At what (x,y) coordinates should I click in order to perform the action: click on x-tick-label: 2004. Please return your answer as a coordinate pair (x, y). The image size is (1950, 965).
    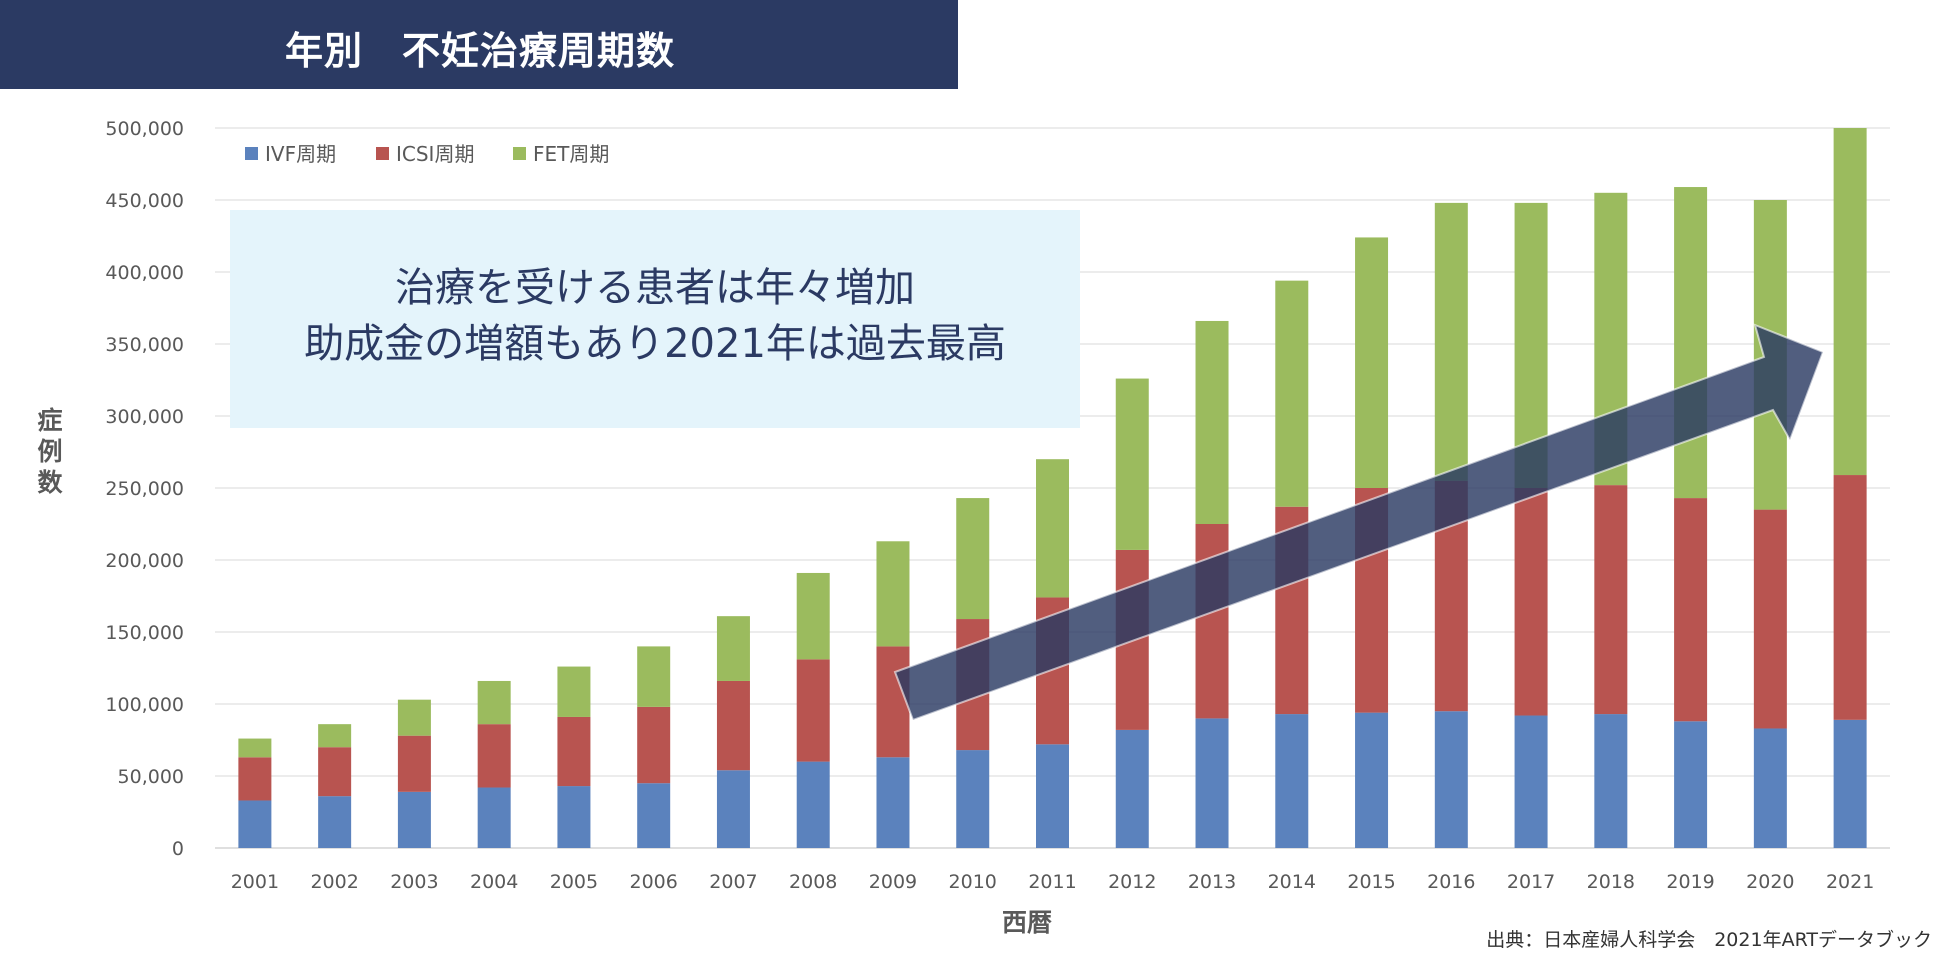
    Looking at the image, I should click on (494, 882).